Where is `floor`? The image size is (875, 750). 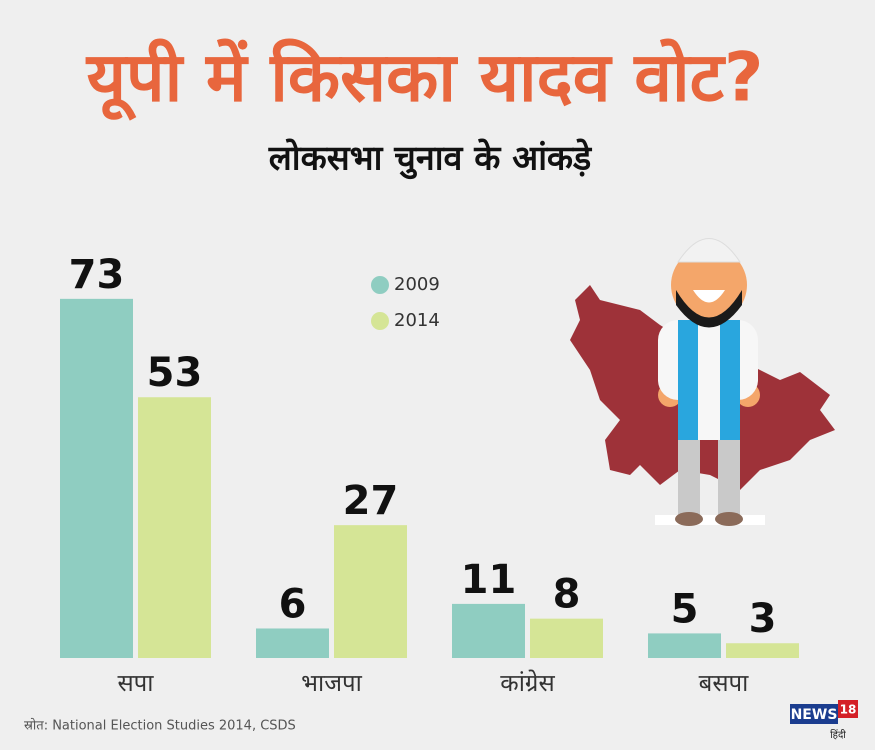
floor is located at coordinates (710, 520).